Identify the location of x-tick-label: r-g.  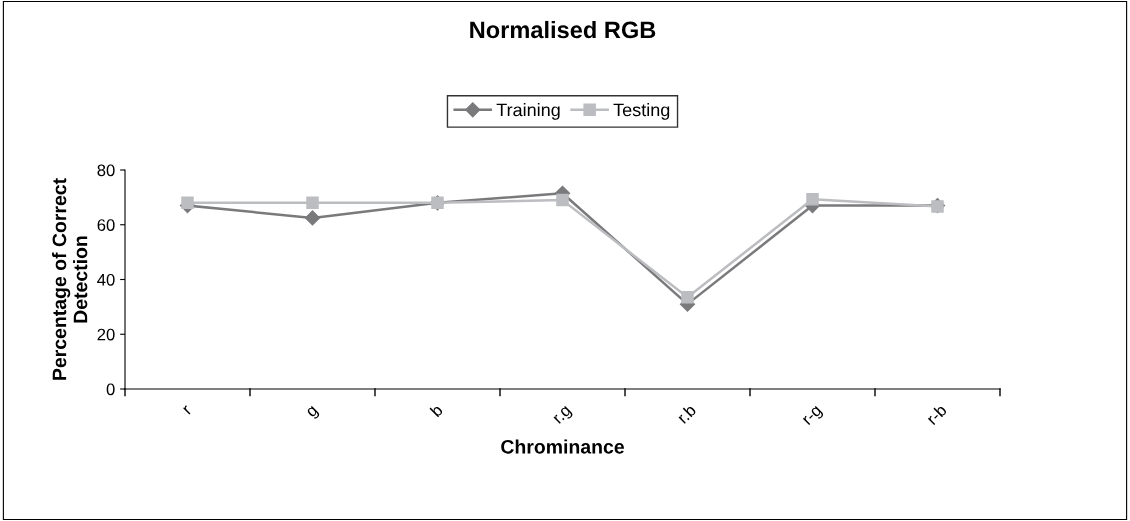
(813, 416).